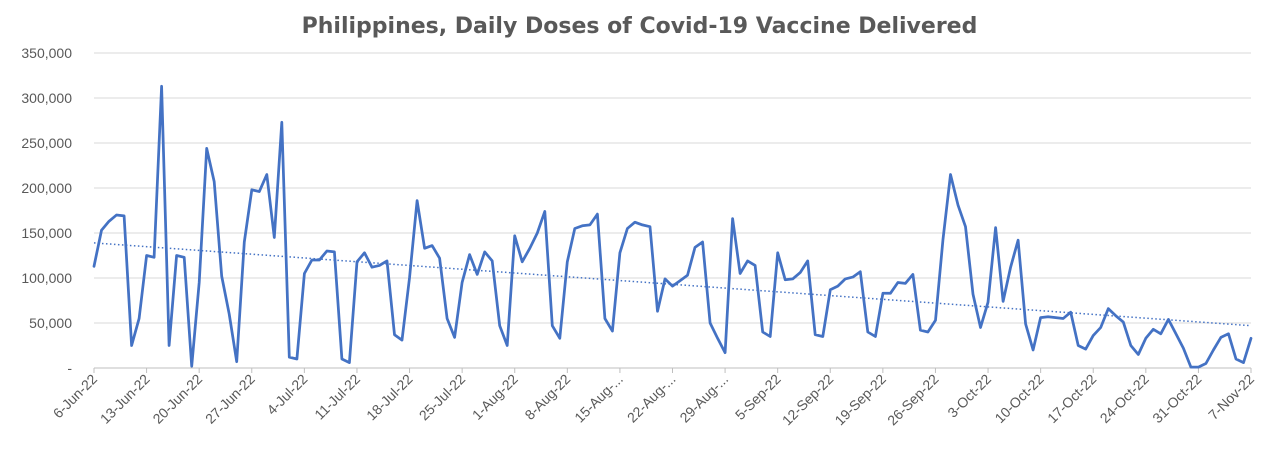 The height and width of the screenshot is (460, 1279). I want to click on y-tick-label: 350,000, so click(46, 53).